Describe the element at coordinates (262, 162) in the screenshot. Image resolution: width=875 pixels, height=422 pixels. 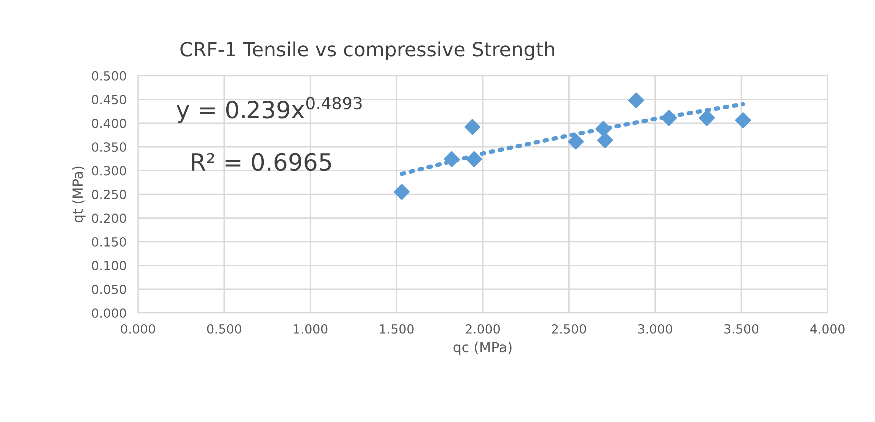
I see `annotation: R² = 0.6965` at that location.